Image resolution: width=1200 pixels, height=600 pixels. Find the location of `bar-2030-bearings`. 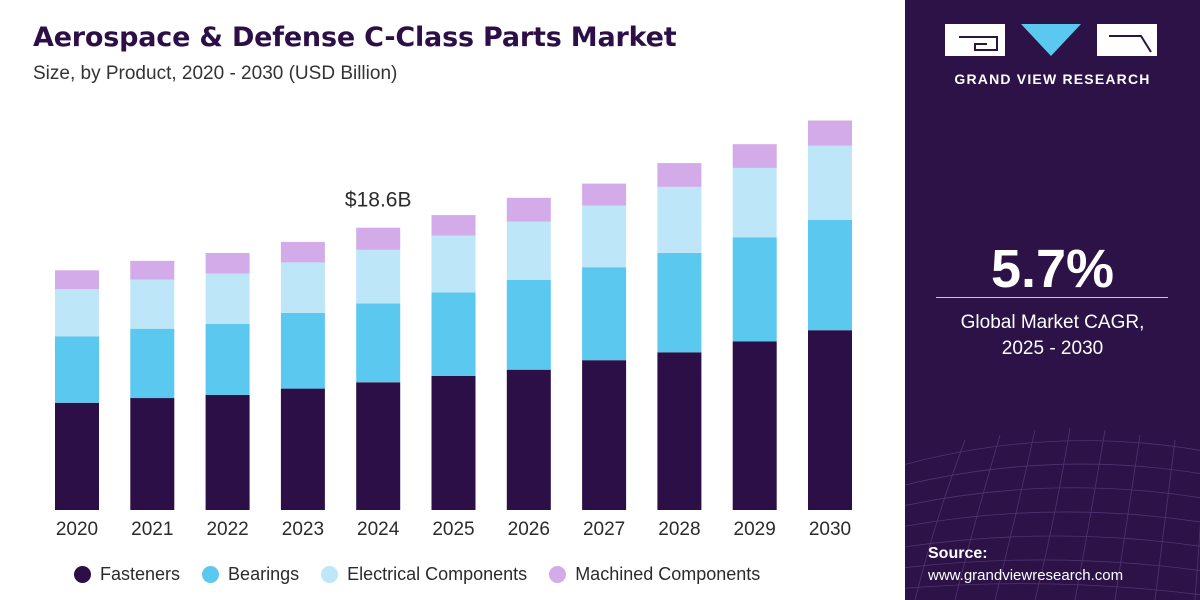

bar-2030-bearings is located at coordinates (830, 275).